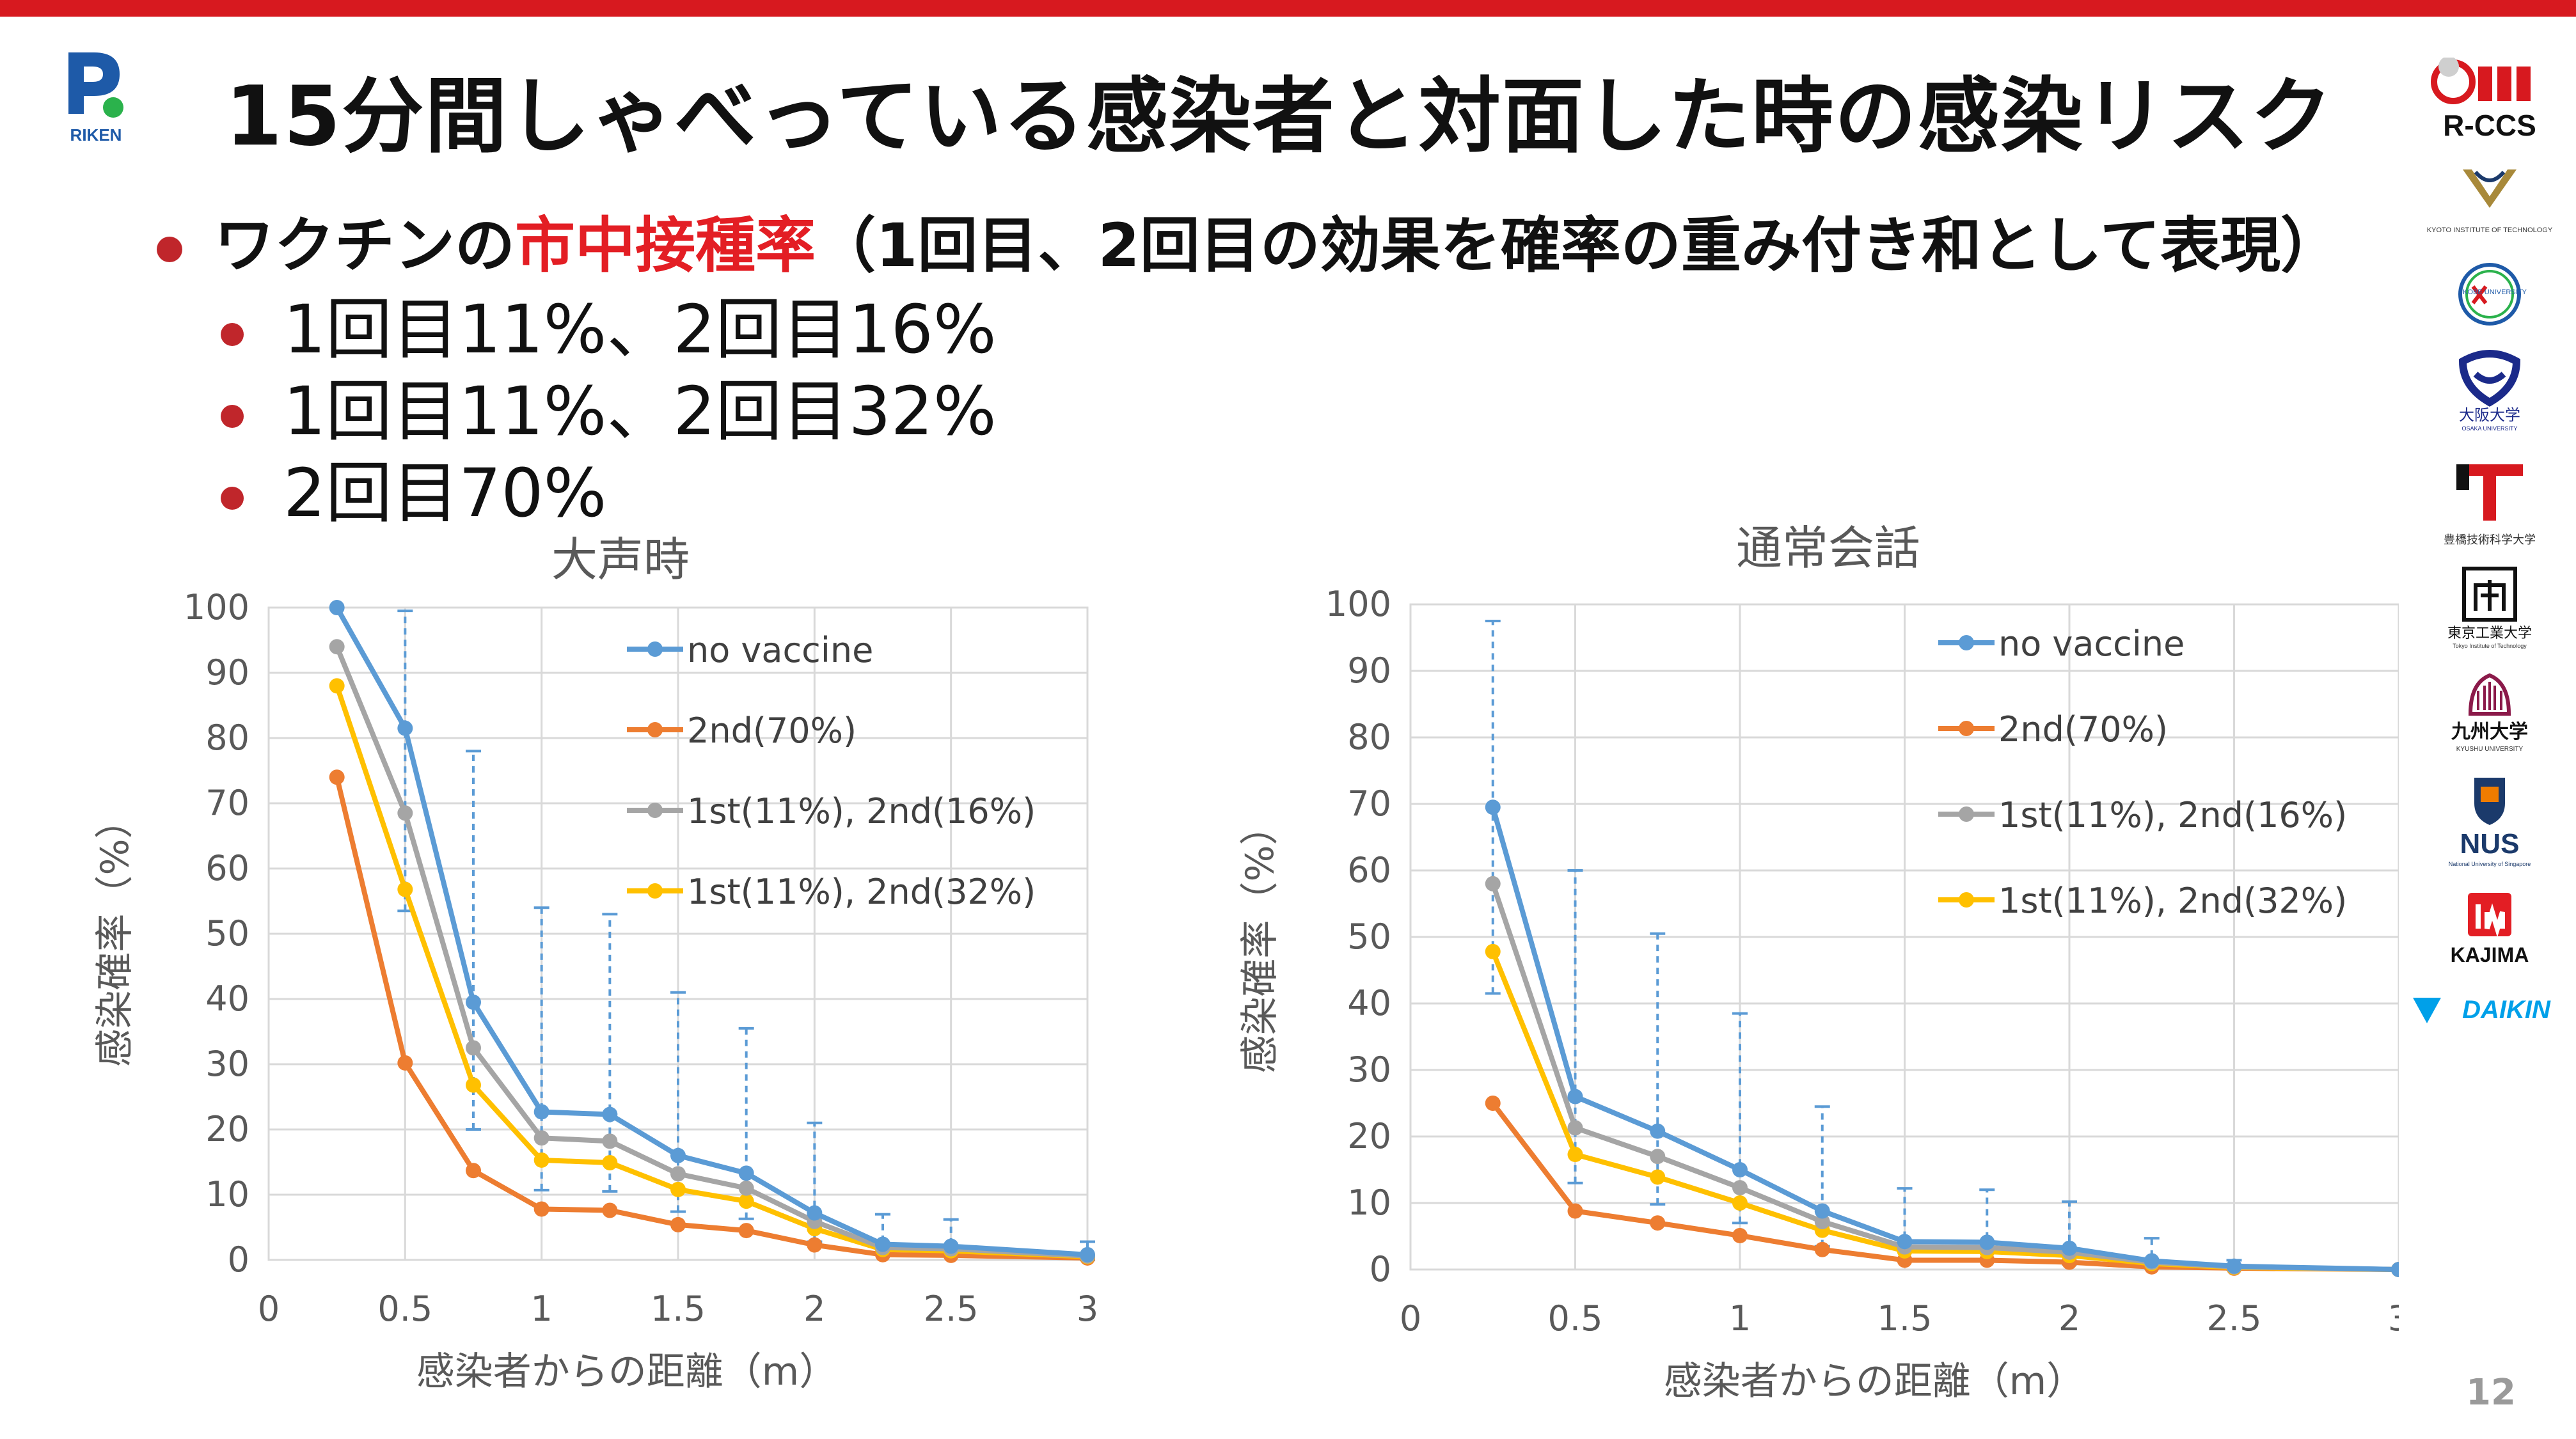 The image size is (2576, 1439). I want to click on toyohashi-mark-icon: 豊橋技術科学大学, so click(2490, 506).